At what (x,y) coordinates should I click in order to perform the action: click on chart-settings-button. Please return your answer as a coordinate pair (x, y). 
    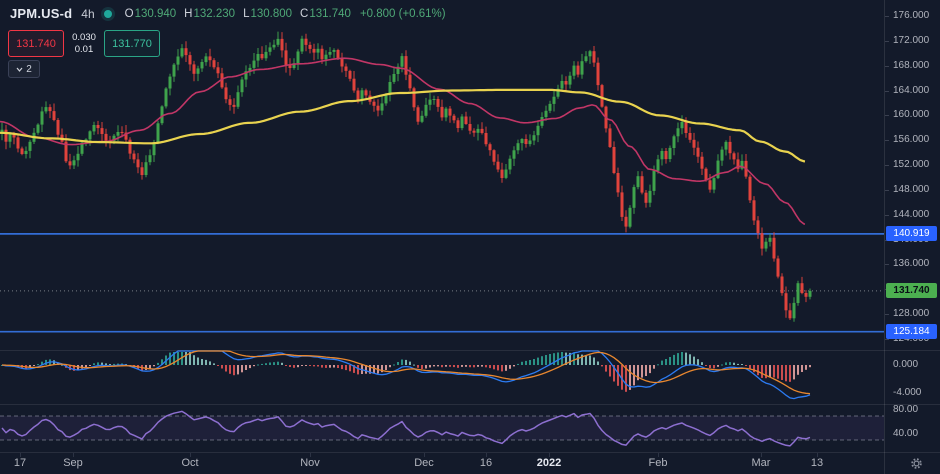
    Looking at the image, I should click on (916, 463).